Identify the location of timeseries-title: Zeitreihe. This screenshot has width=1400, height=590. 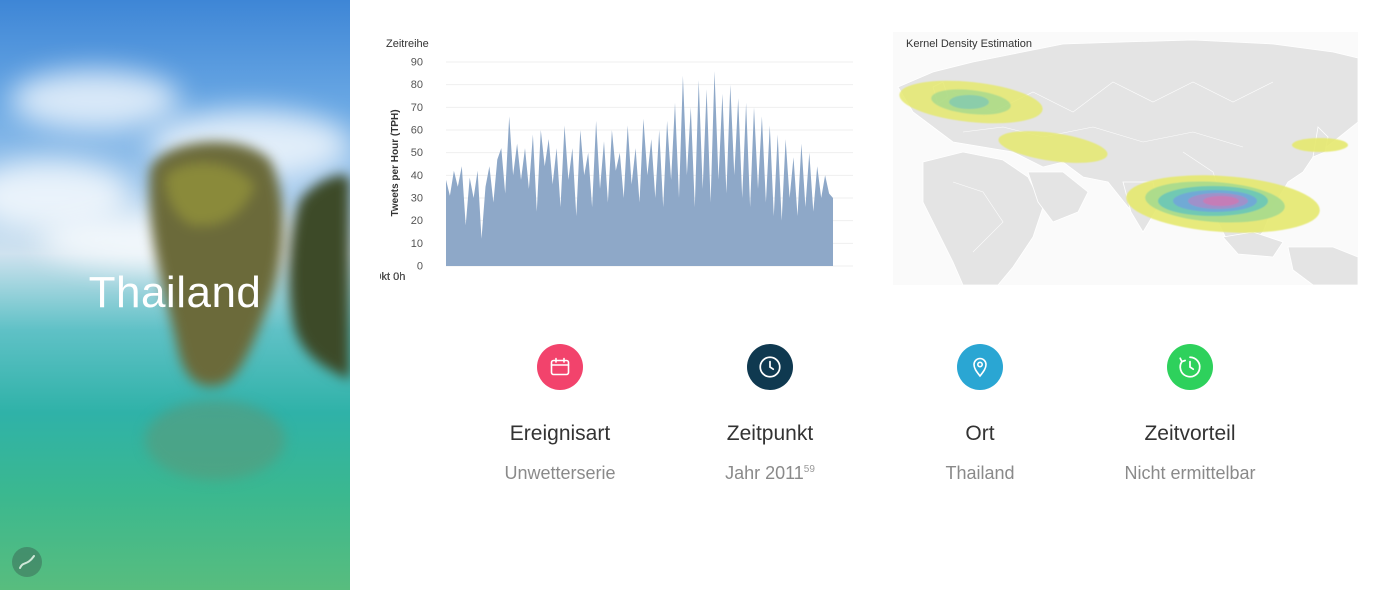
(407, 44).